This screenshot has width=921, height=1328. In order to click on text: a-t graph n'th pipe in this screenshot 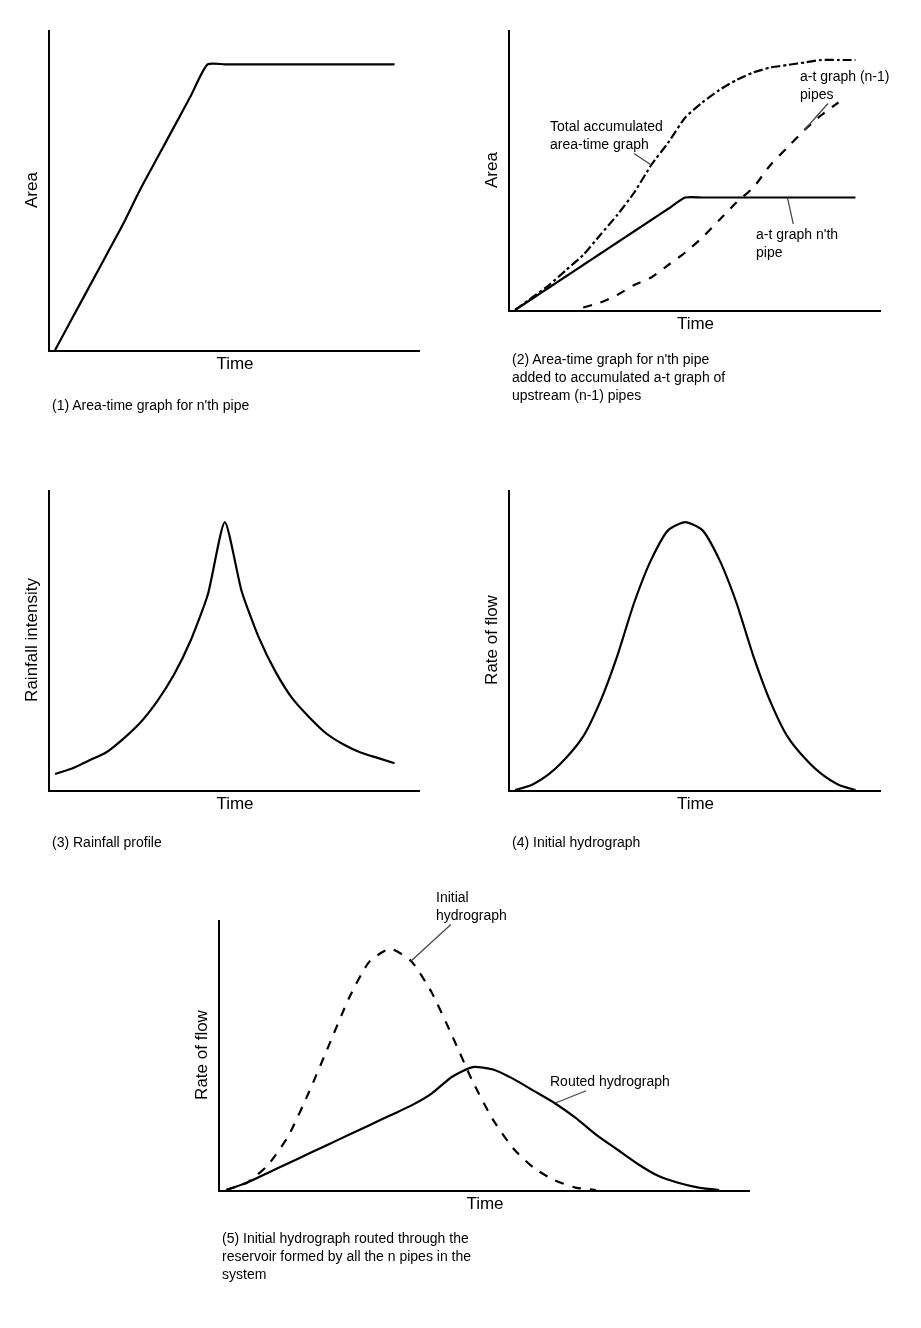, I will do `click(797, 243)`.